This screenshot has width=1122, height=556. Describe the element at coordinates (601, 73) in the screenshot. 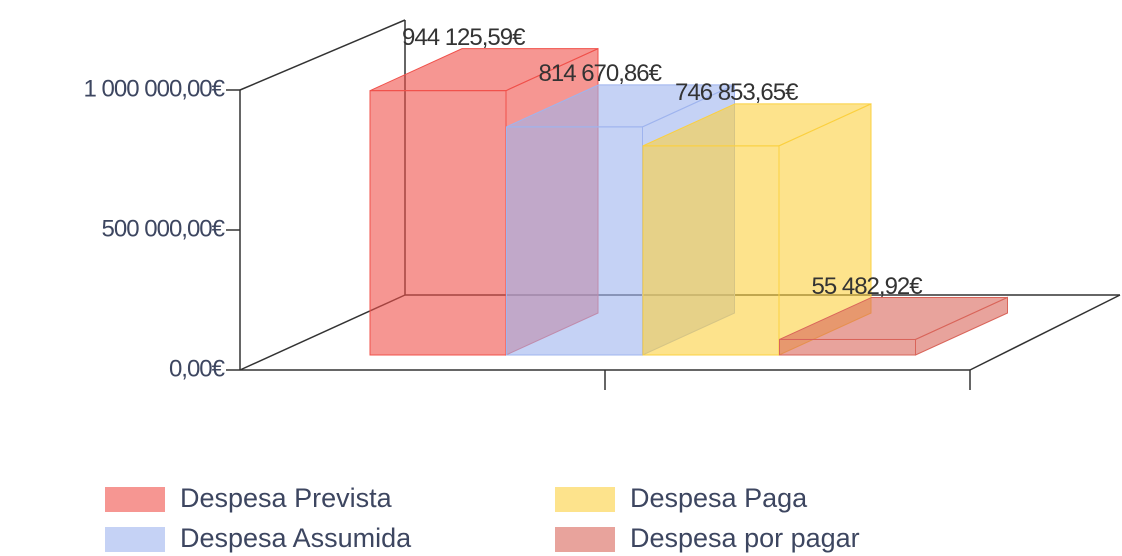

I see `value-label: 814 670,86€` at that location.